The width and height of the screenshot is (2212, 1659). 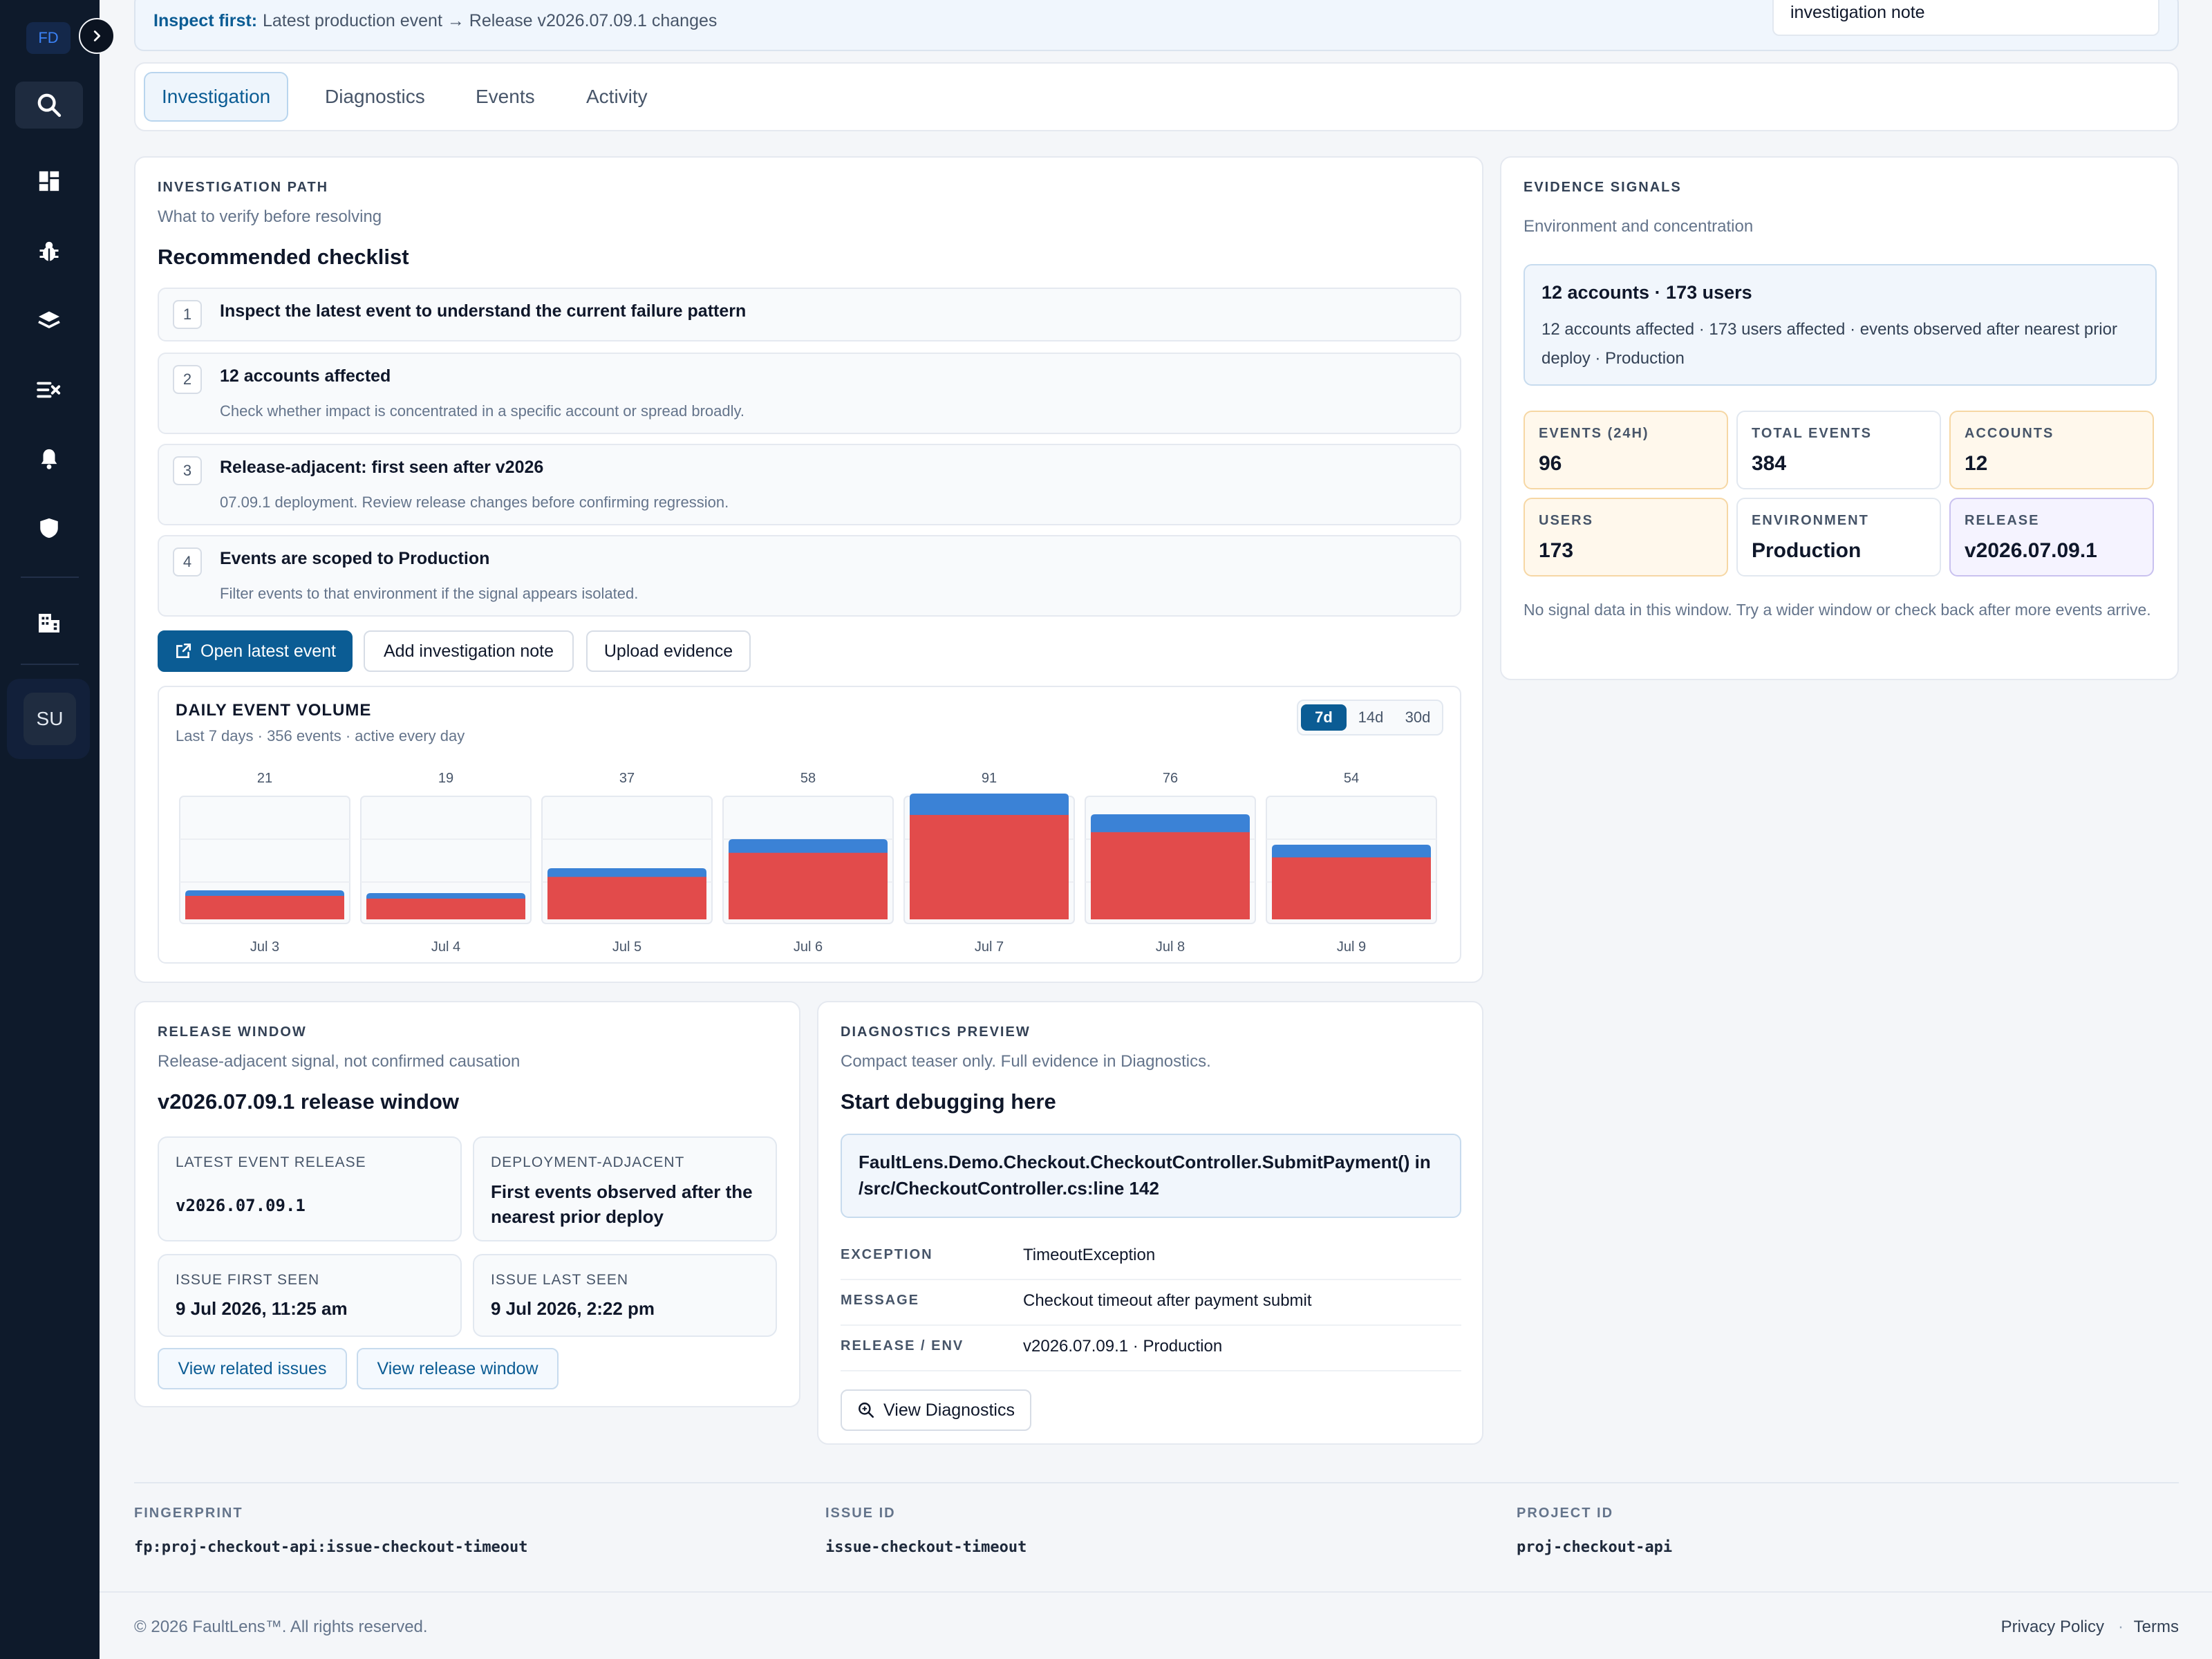 I want to click on meta-divider, so click(x=1156, y=1483).